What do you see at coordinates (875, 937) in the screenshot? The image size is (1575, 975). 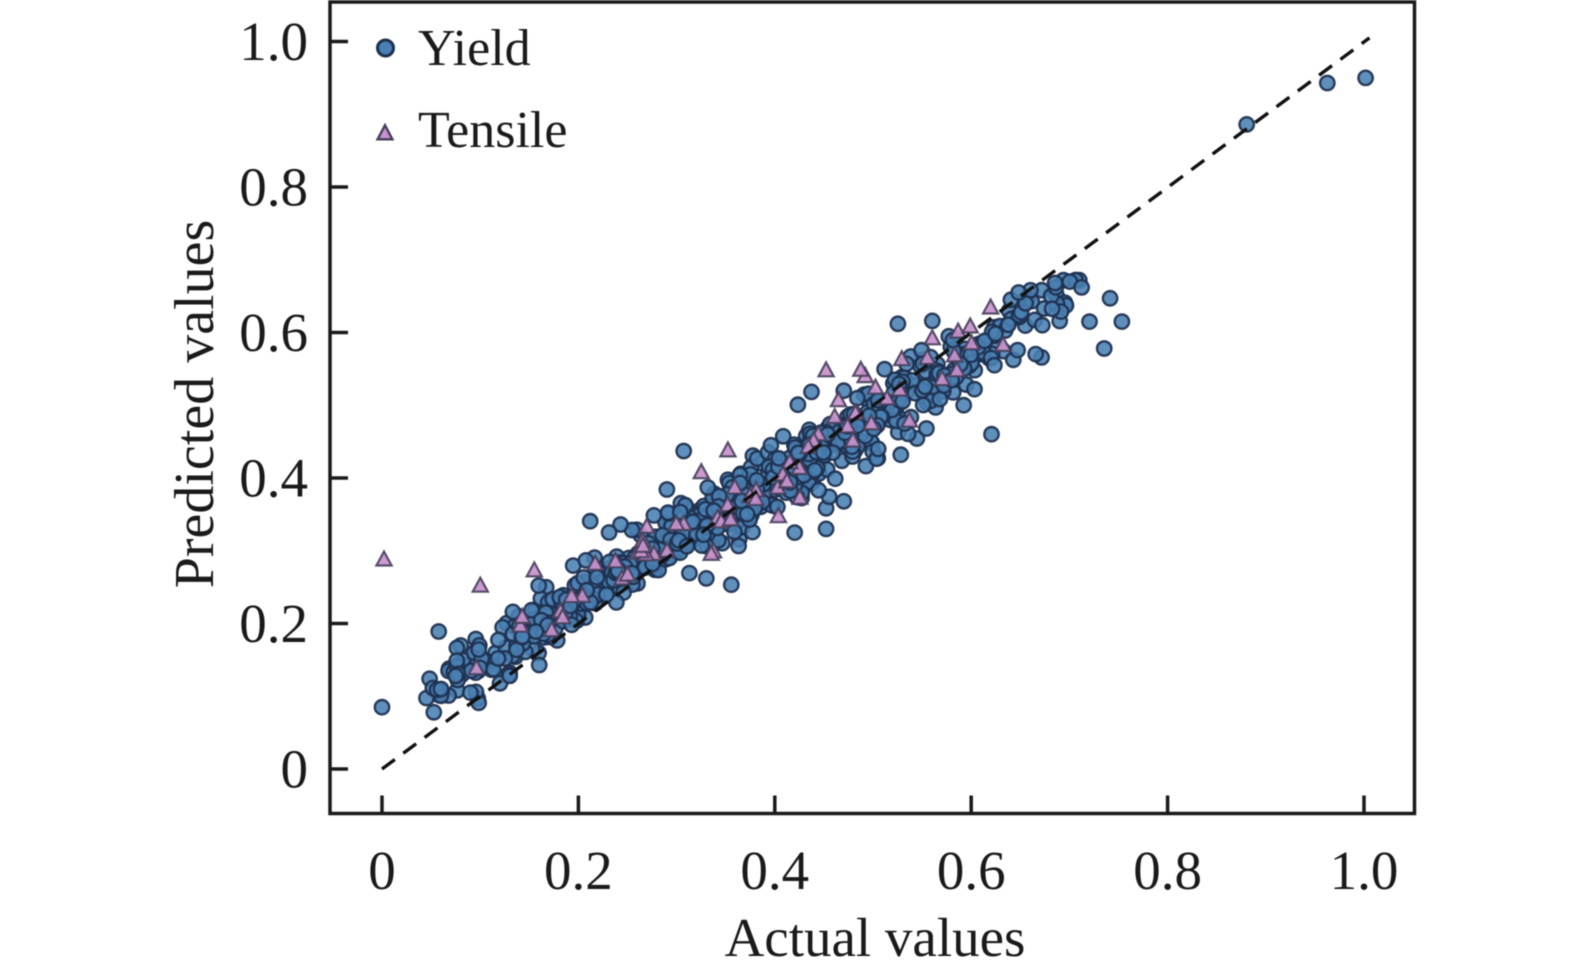 I see `svg-text: Actual values` at bounding box center [875, 937].